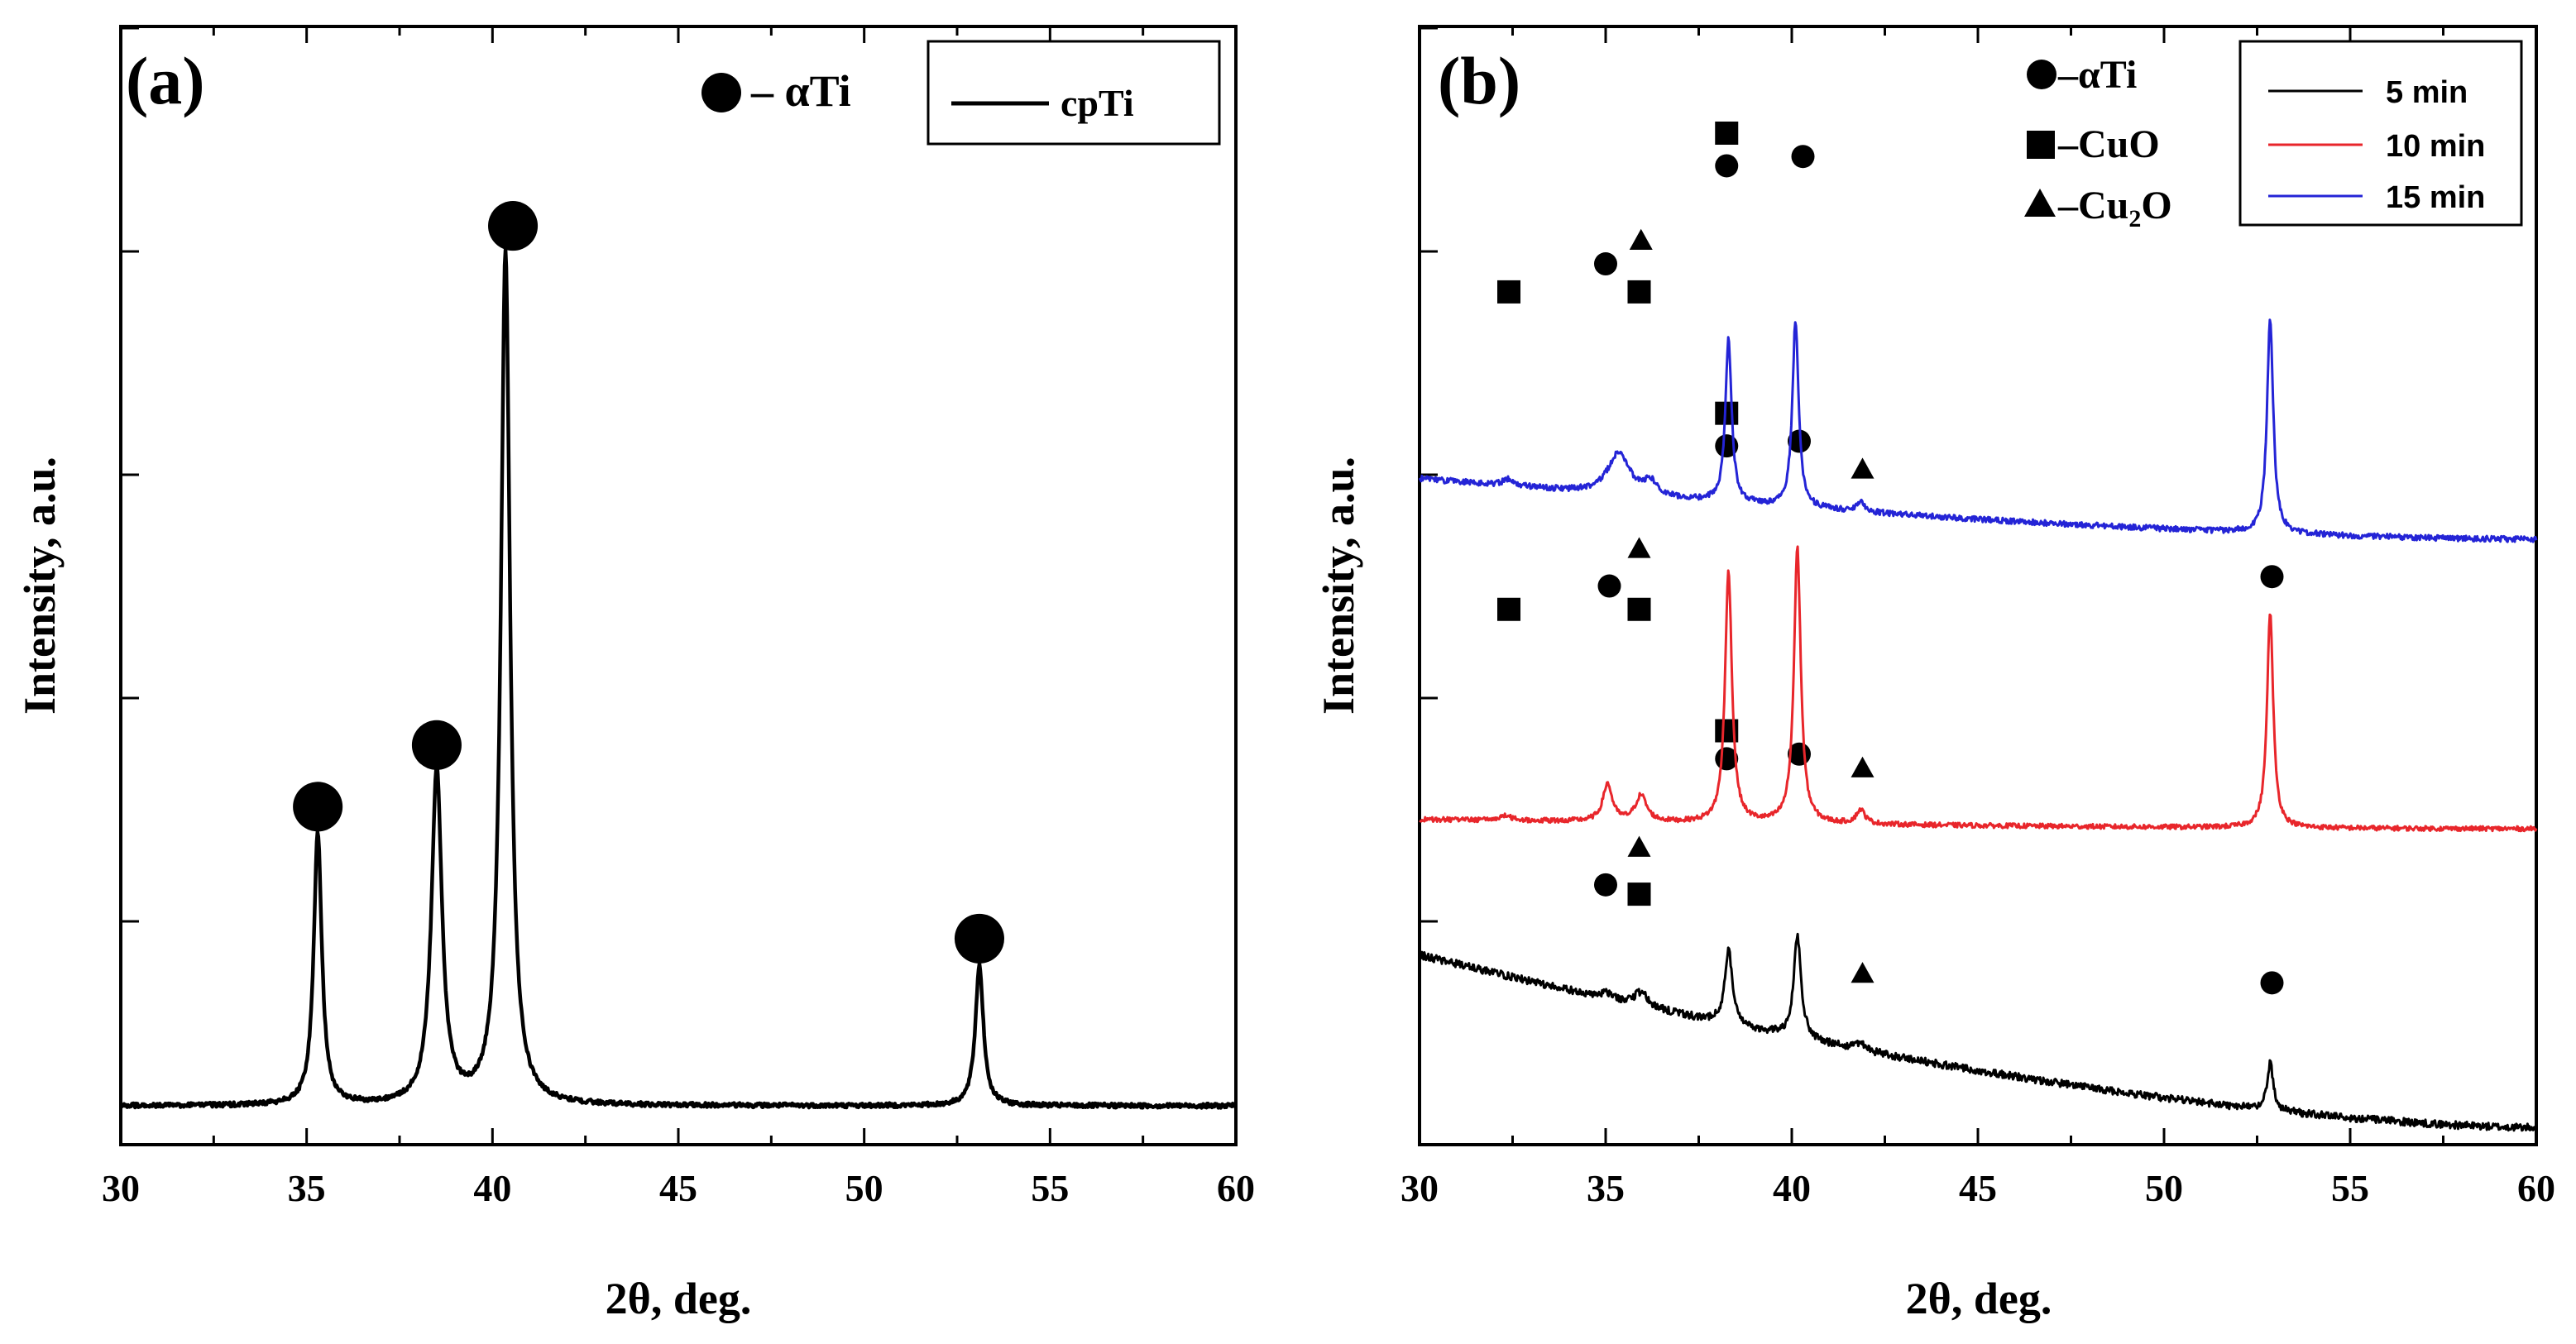 The image size is (2576, 1344). What do you see at coordinates (2040, 203) in the screenshot?
I see `cu2o-triangle-icon` at bounding box center [2040, 203].